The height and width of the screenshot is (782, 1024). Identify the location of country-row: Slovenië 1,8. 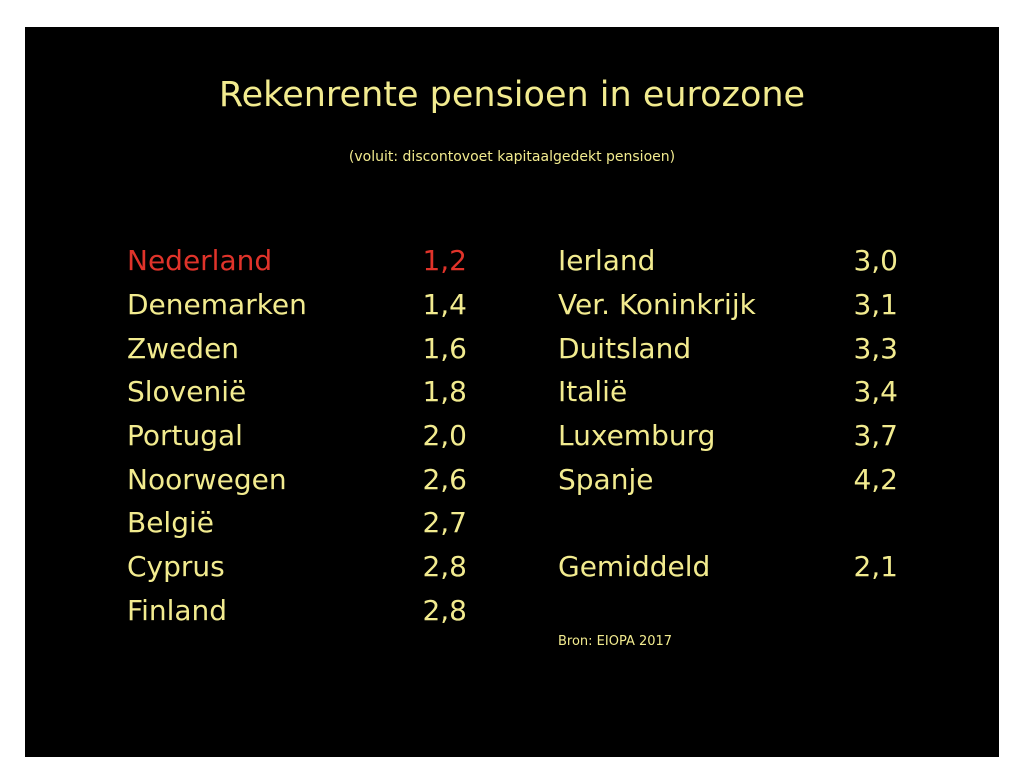
(297, 392).